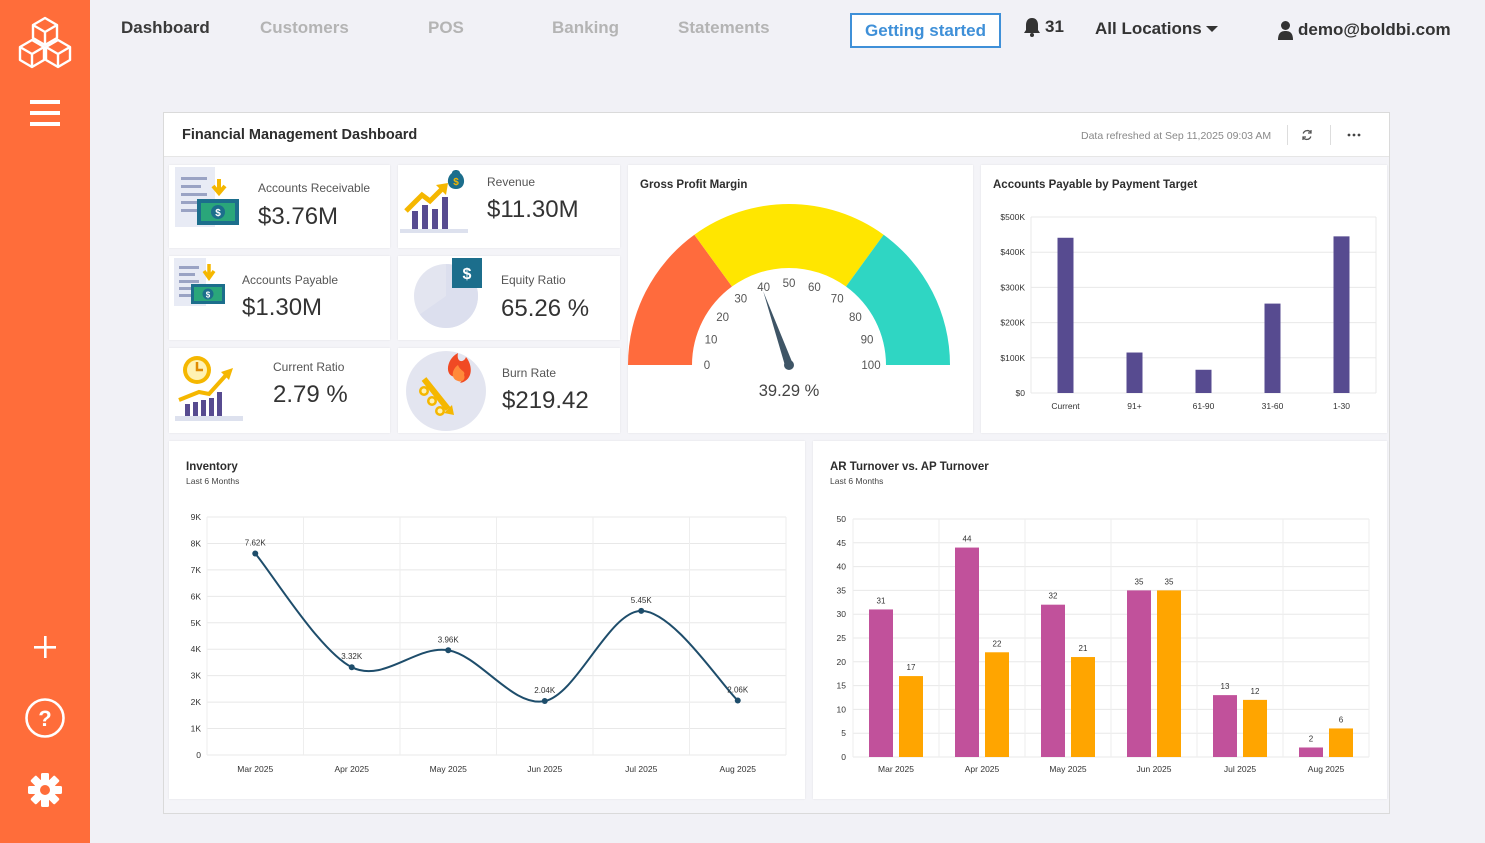  What do you see at coordinates (45, 421) in the screenshot?
I see `sidebar: ?` at bounding box center [45, 421].